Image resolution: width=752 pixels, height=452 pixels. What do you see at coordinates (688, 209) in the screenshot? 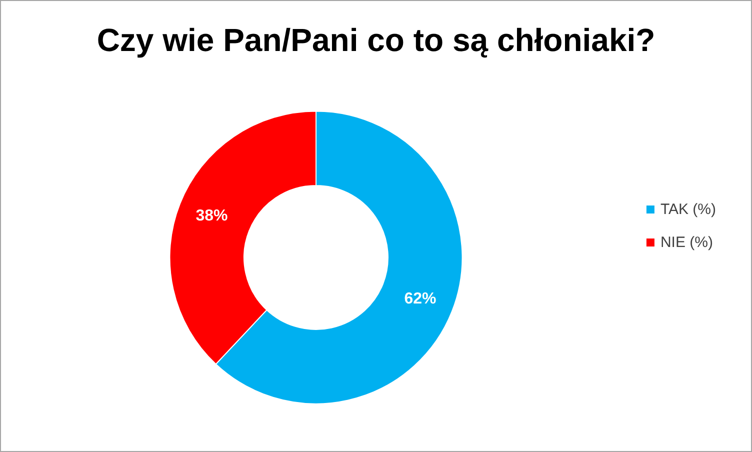
I see `legend-label: TAK (%)` at bounding box center [688, 209].